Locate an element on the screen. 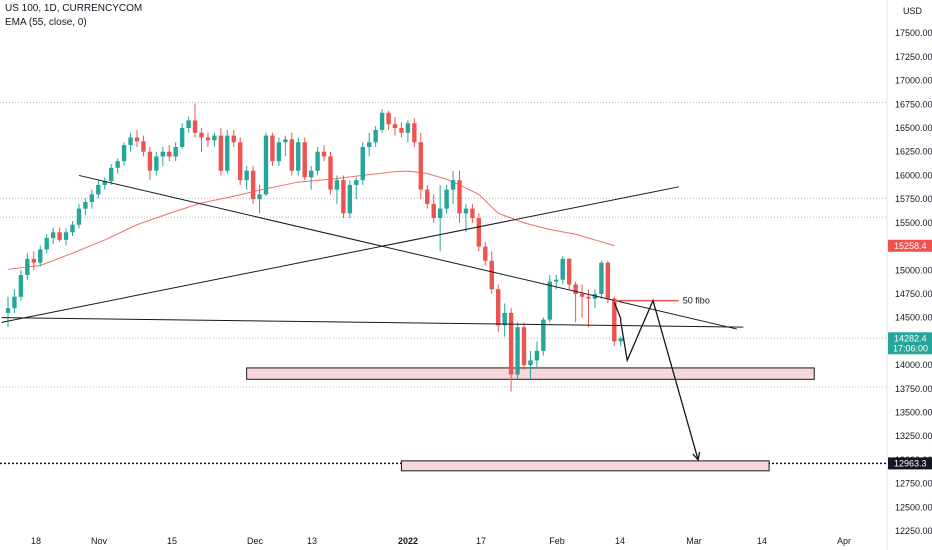 The image size is (932, 550). projection-path is located at coordinates (656, 379).